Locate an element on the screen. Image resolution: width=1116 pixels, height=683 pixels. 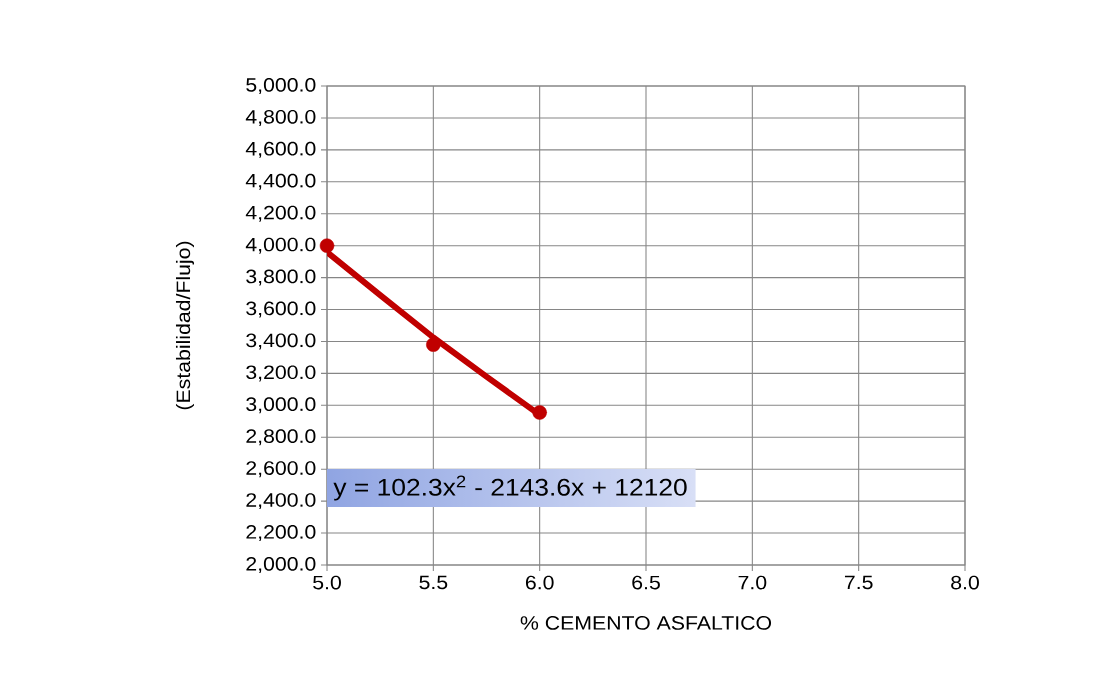
x-tick-label: 6.0 is located at coordinates (539, 582).